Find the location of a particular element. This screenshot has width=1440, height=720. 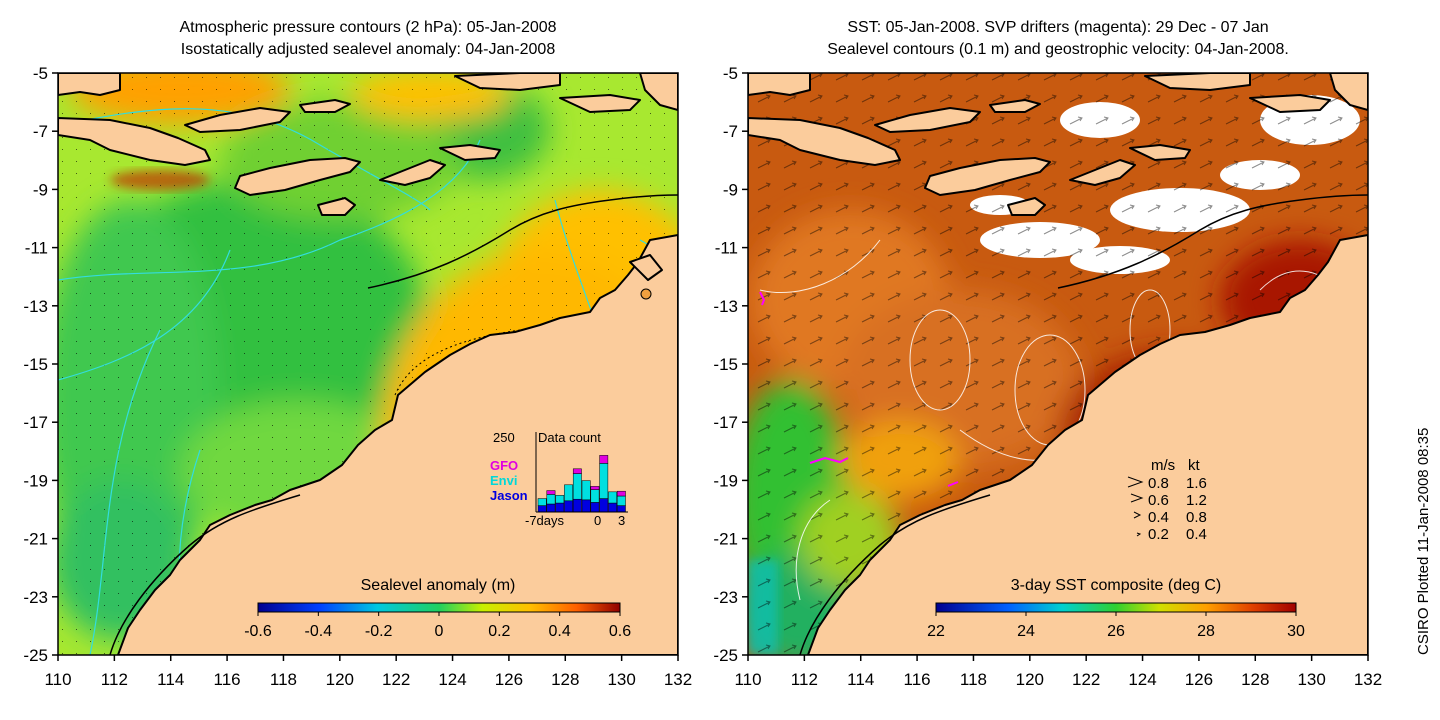

left-colorbar-tick-label: 0.6 is located at coordinates (620, 631).